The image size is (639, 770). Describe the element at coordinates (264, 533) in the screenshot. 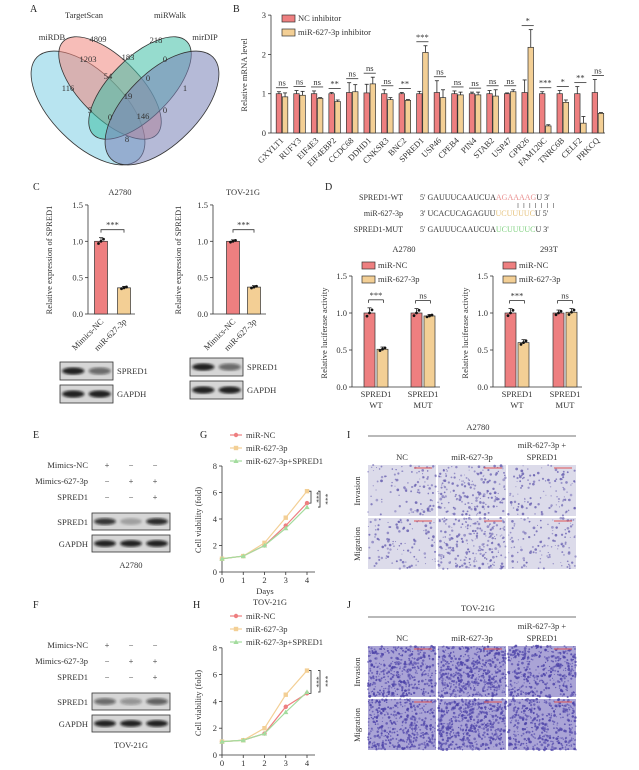

I see `series-line` at that location.